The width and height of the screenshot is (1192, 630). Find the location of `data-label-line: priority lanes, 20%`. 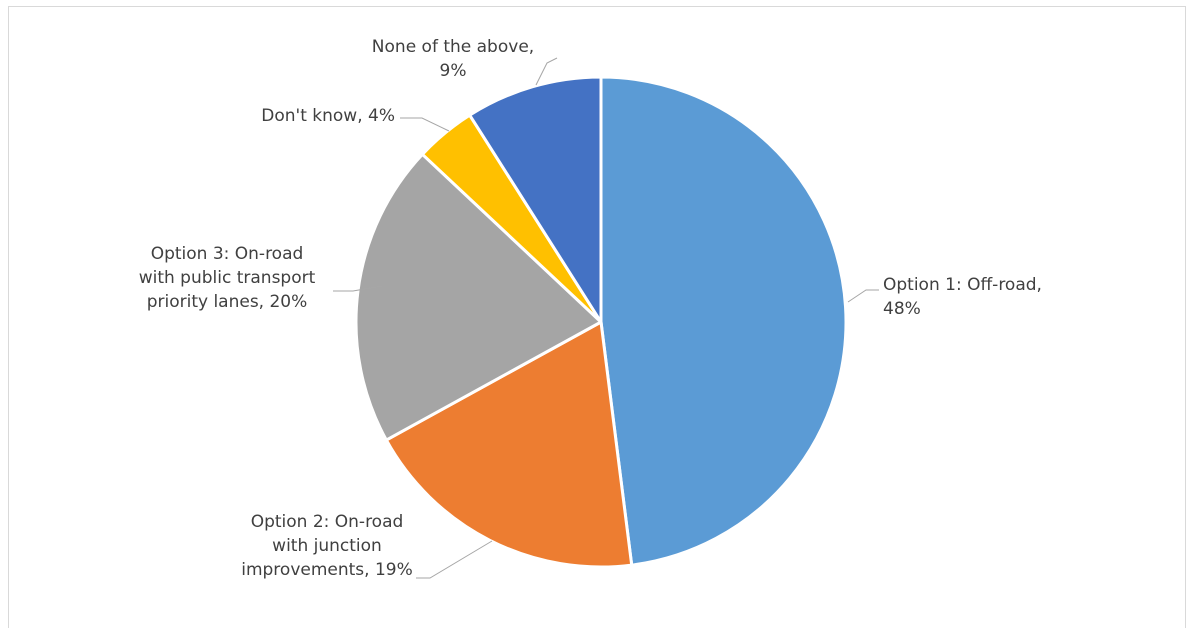

data-label-line: priority lanes, 20% is located at coordinates (227, 302).